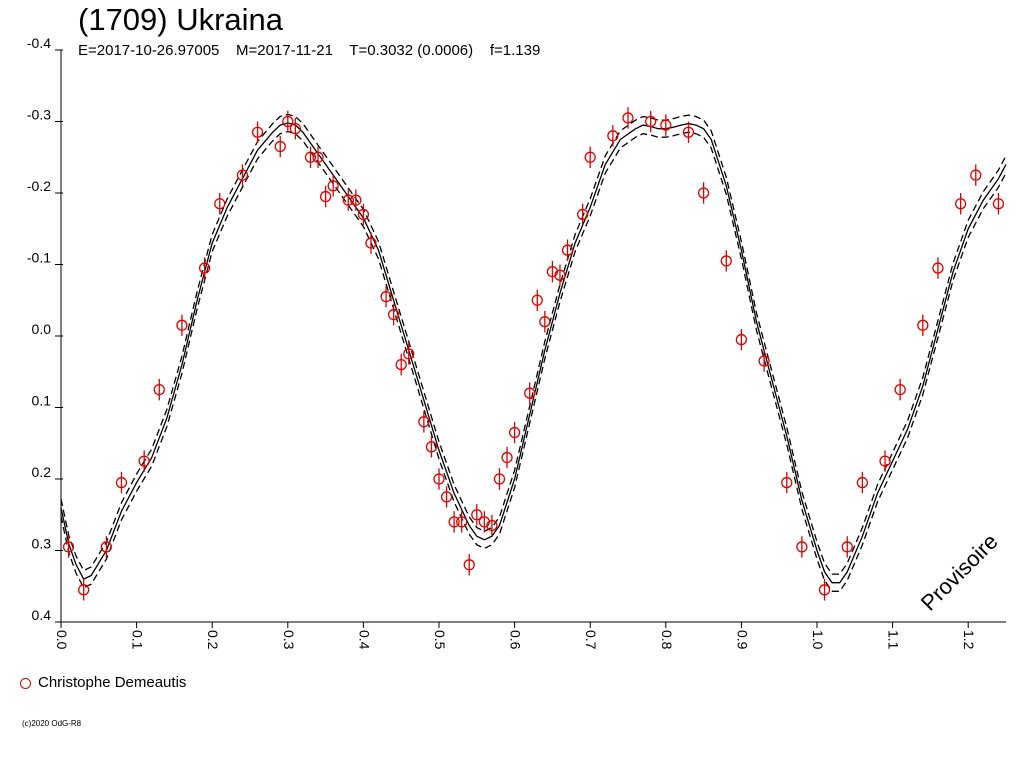  Describe the element at coordinates (969, 640) in the screenshot. I see `x-tick-label: 1.2` at that location.